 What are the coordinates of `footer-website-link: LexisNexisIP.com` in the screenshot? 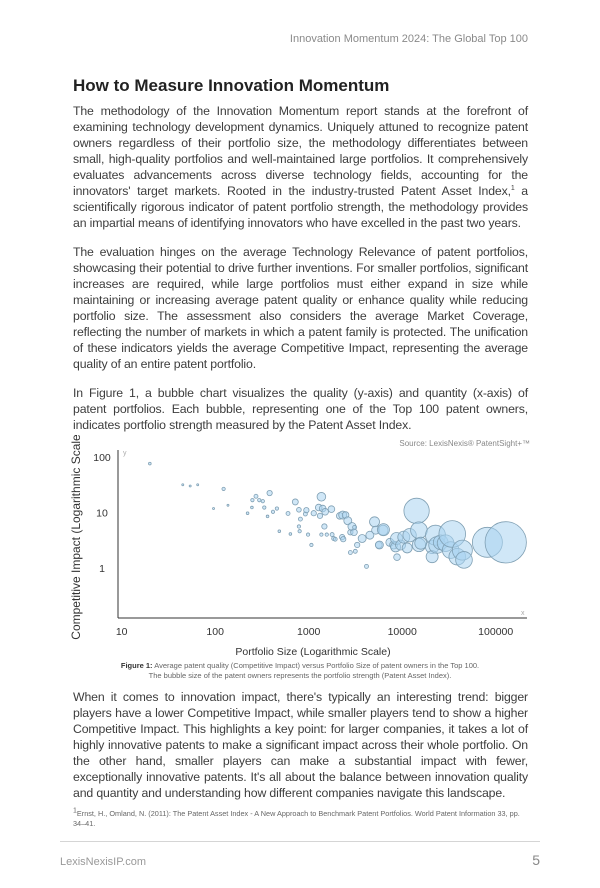 It's located at (103, 862).